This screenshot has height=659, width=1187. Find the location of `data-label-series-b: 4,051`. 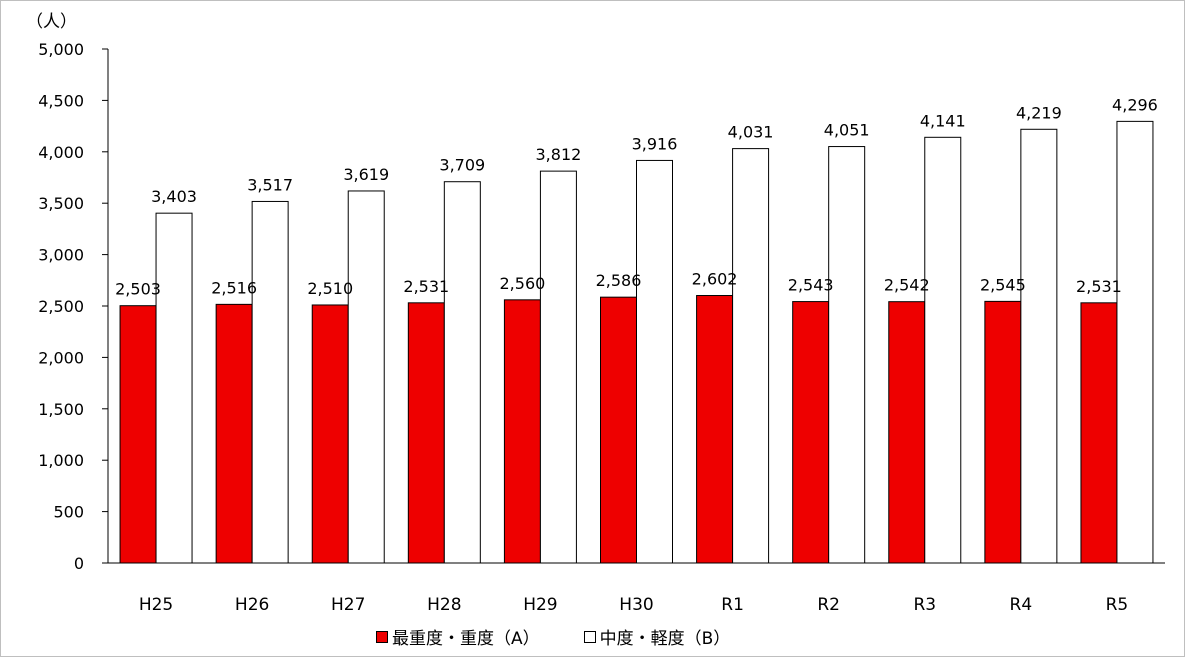

data-label-series-b: 4,051 is located at coordinates (847, 130).